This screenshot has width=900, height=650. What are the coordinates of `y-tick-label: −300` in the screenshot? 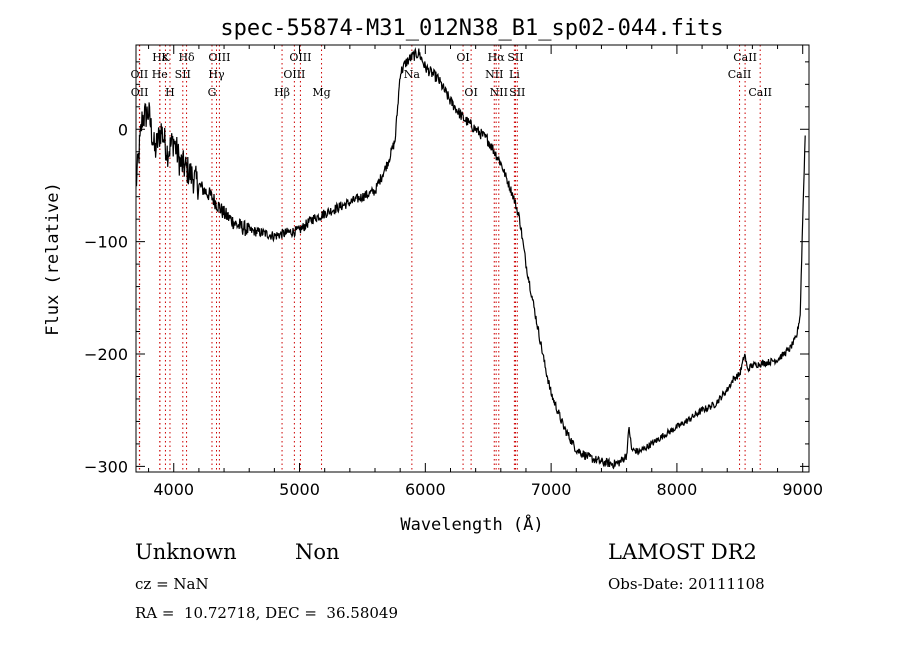 It's located at (106, 466).